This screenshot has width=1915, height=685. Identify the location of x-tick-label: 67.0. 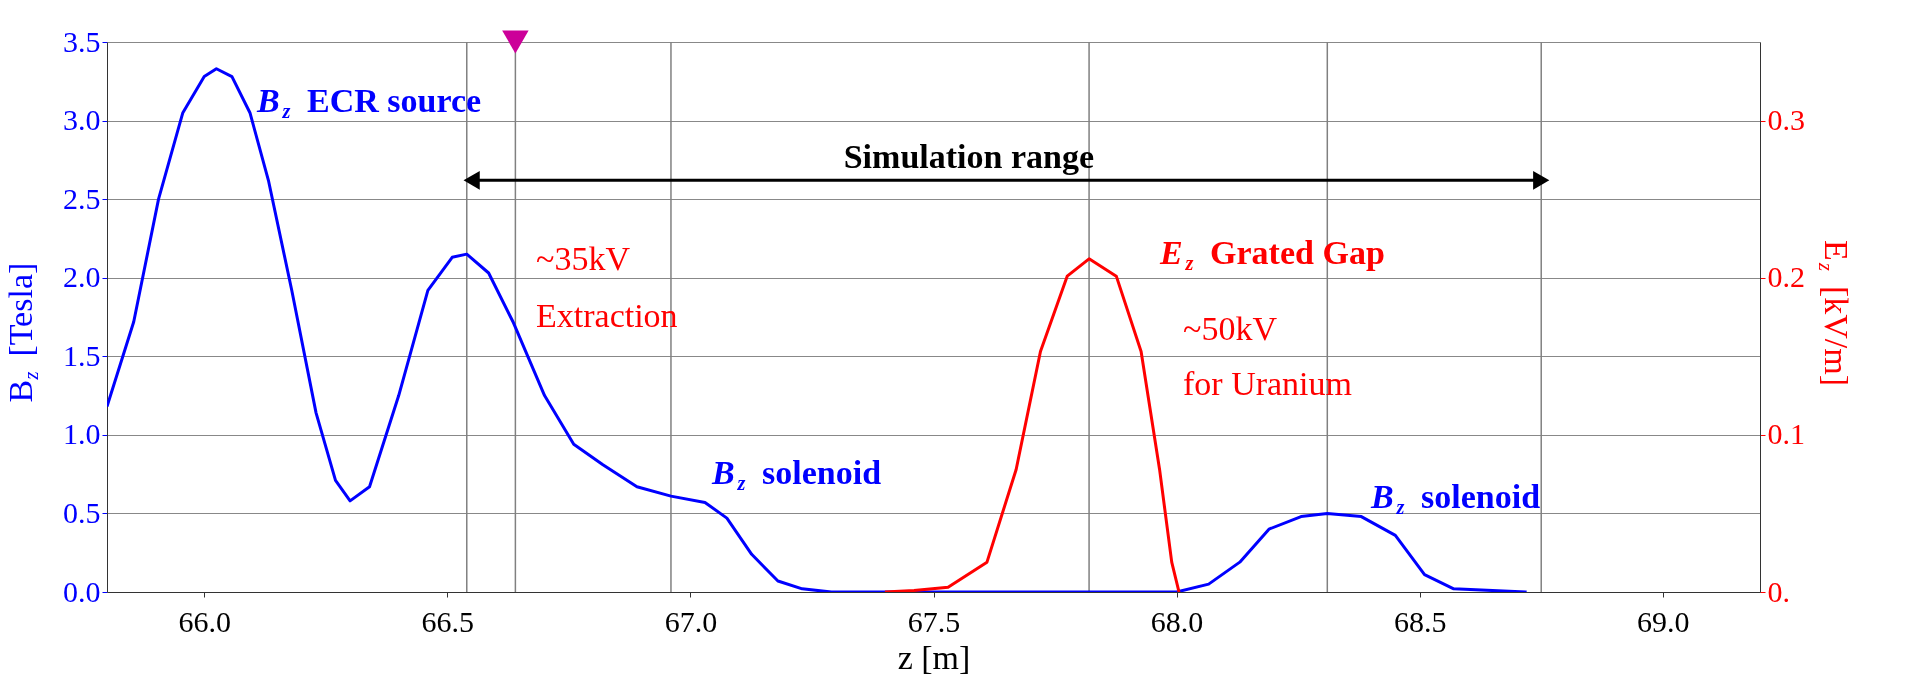
(691, 621).